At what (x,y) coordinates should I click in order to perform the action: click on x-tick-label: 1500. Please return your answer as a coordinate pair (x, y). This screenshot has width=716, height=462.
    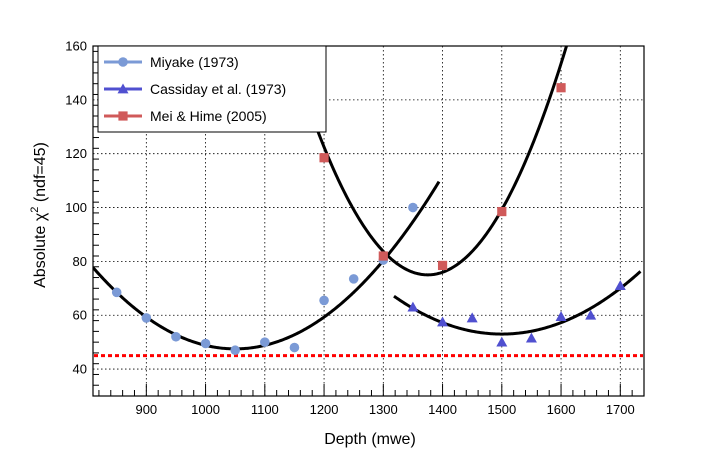
    Looking at the image, I should click on (501, 409).